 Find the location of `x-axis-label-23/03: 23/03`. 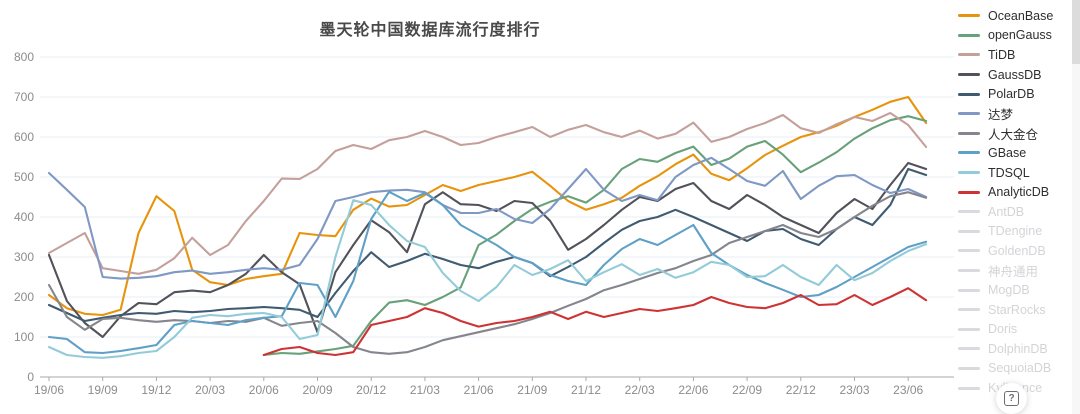

x-axis-label-23/03: 23/03 is located at coordinates (854, 390).